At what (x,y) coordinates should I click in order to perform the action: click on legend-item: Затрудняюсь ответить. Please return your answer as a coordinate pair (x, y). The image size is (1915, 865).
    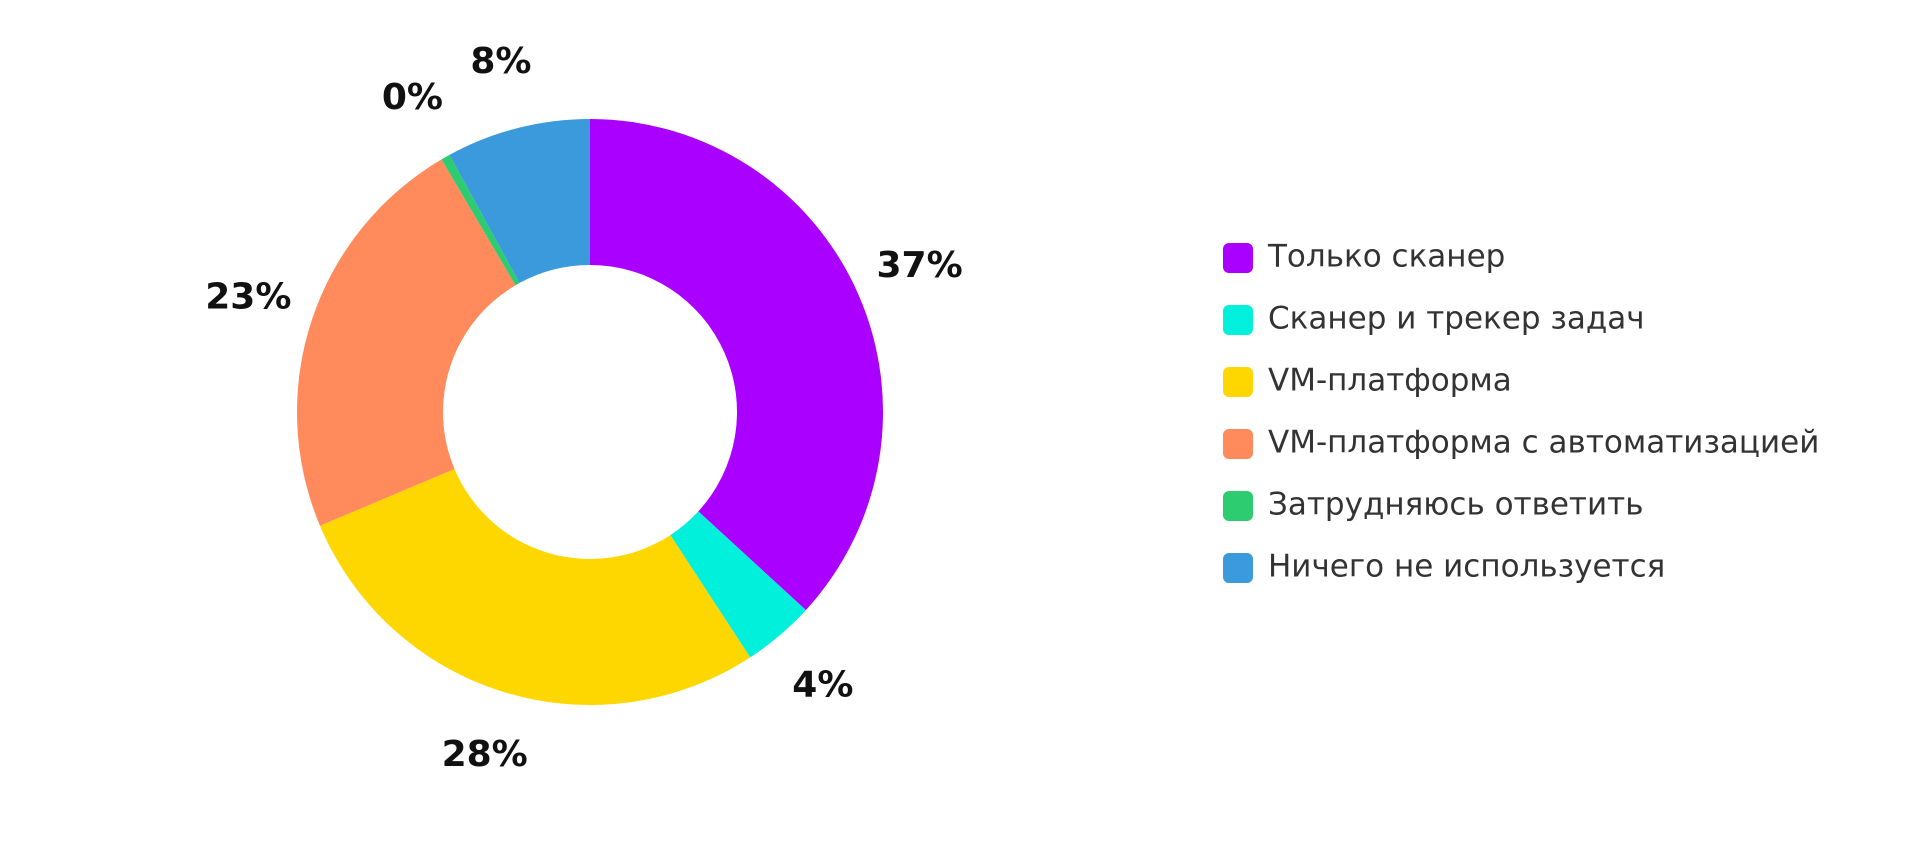
    Looking at the image, I should click on (1433, 505).